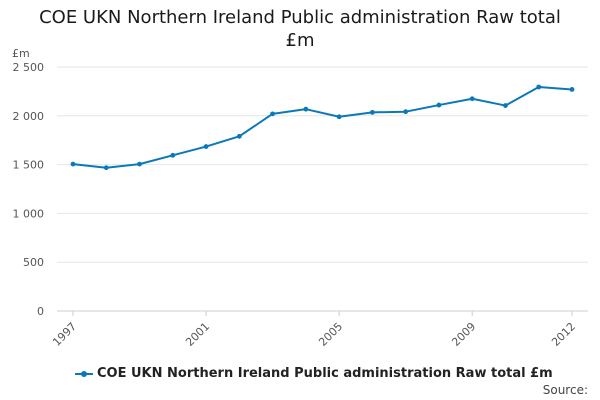 The image size is (600, 400). What do you see at coordinates (29, 165) in the screenshot?
I see `y-tick-label: 1 500` at bounding box center [29, 165].